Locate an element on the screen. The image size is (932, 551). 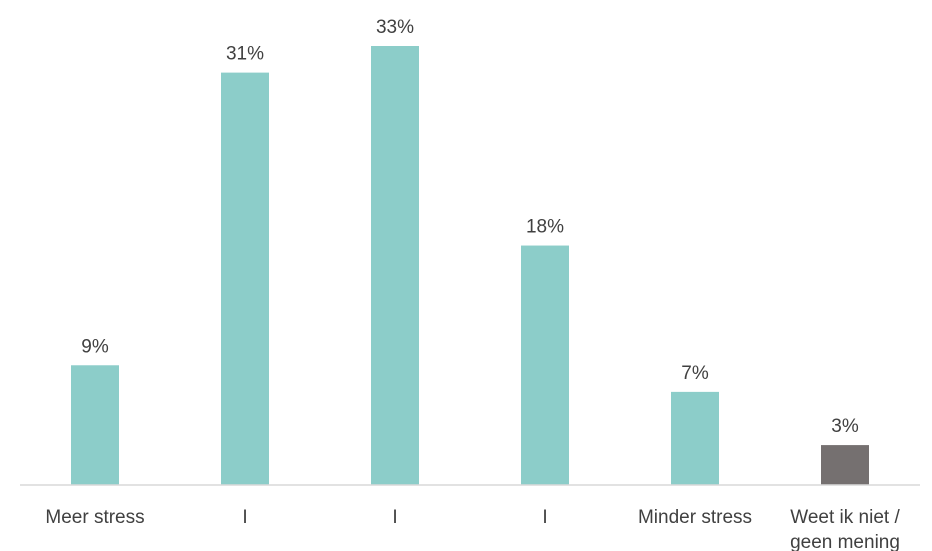
data-label: 3% is located at coordinates (845, 426).